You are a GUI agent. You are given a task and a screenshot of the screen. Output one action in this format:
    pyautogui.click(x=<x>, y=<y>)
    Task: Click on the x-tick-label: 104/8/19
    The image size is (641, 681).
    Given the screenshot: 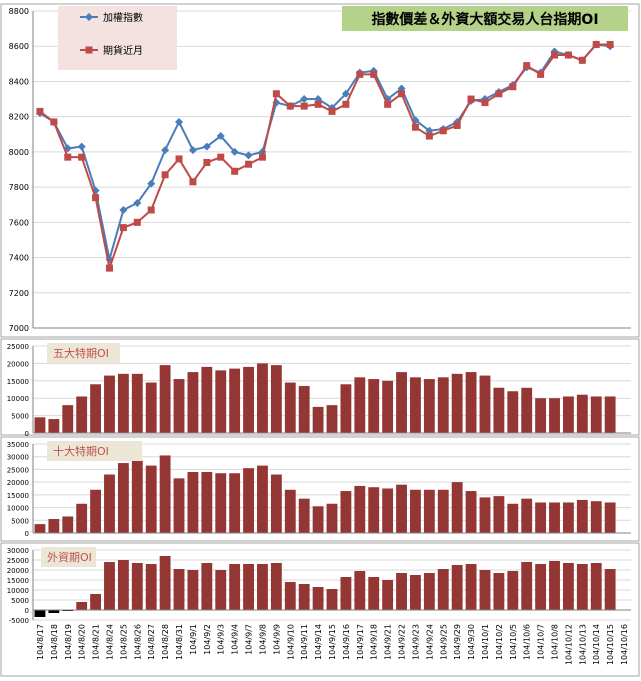 What is the action you would take?
    pyautogui.click(x=68, y=642)
    